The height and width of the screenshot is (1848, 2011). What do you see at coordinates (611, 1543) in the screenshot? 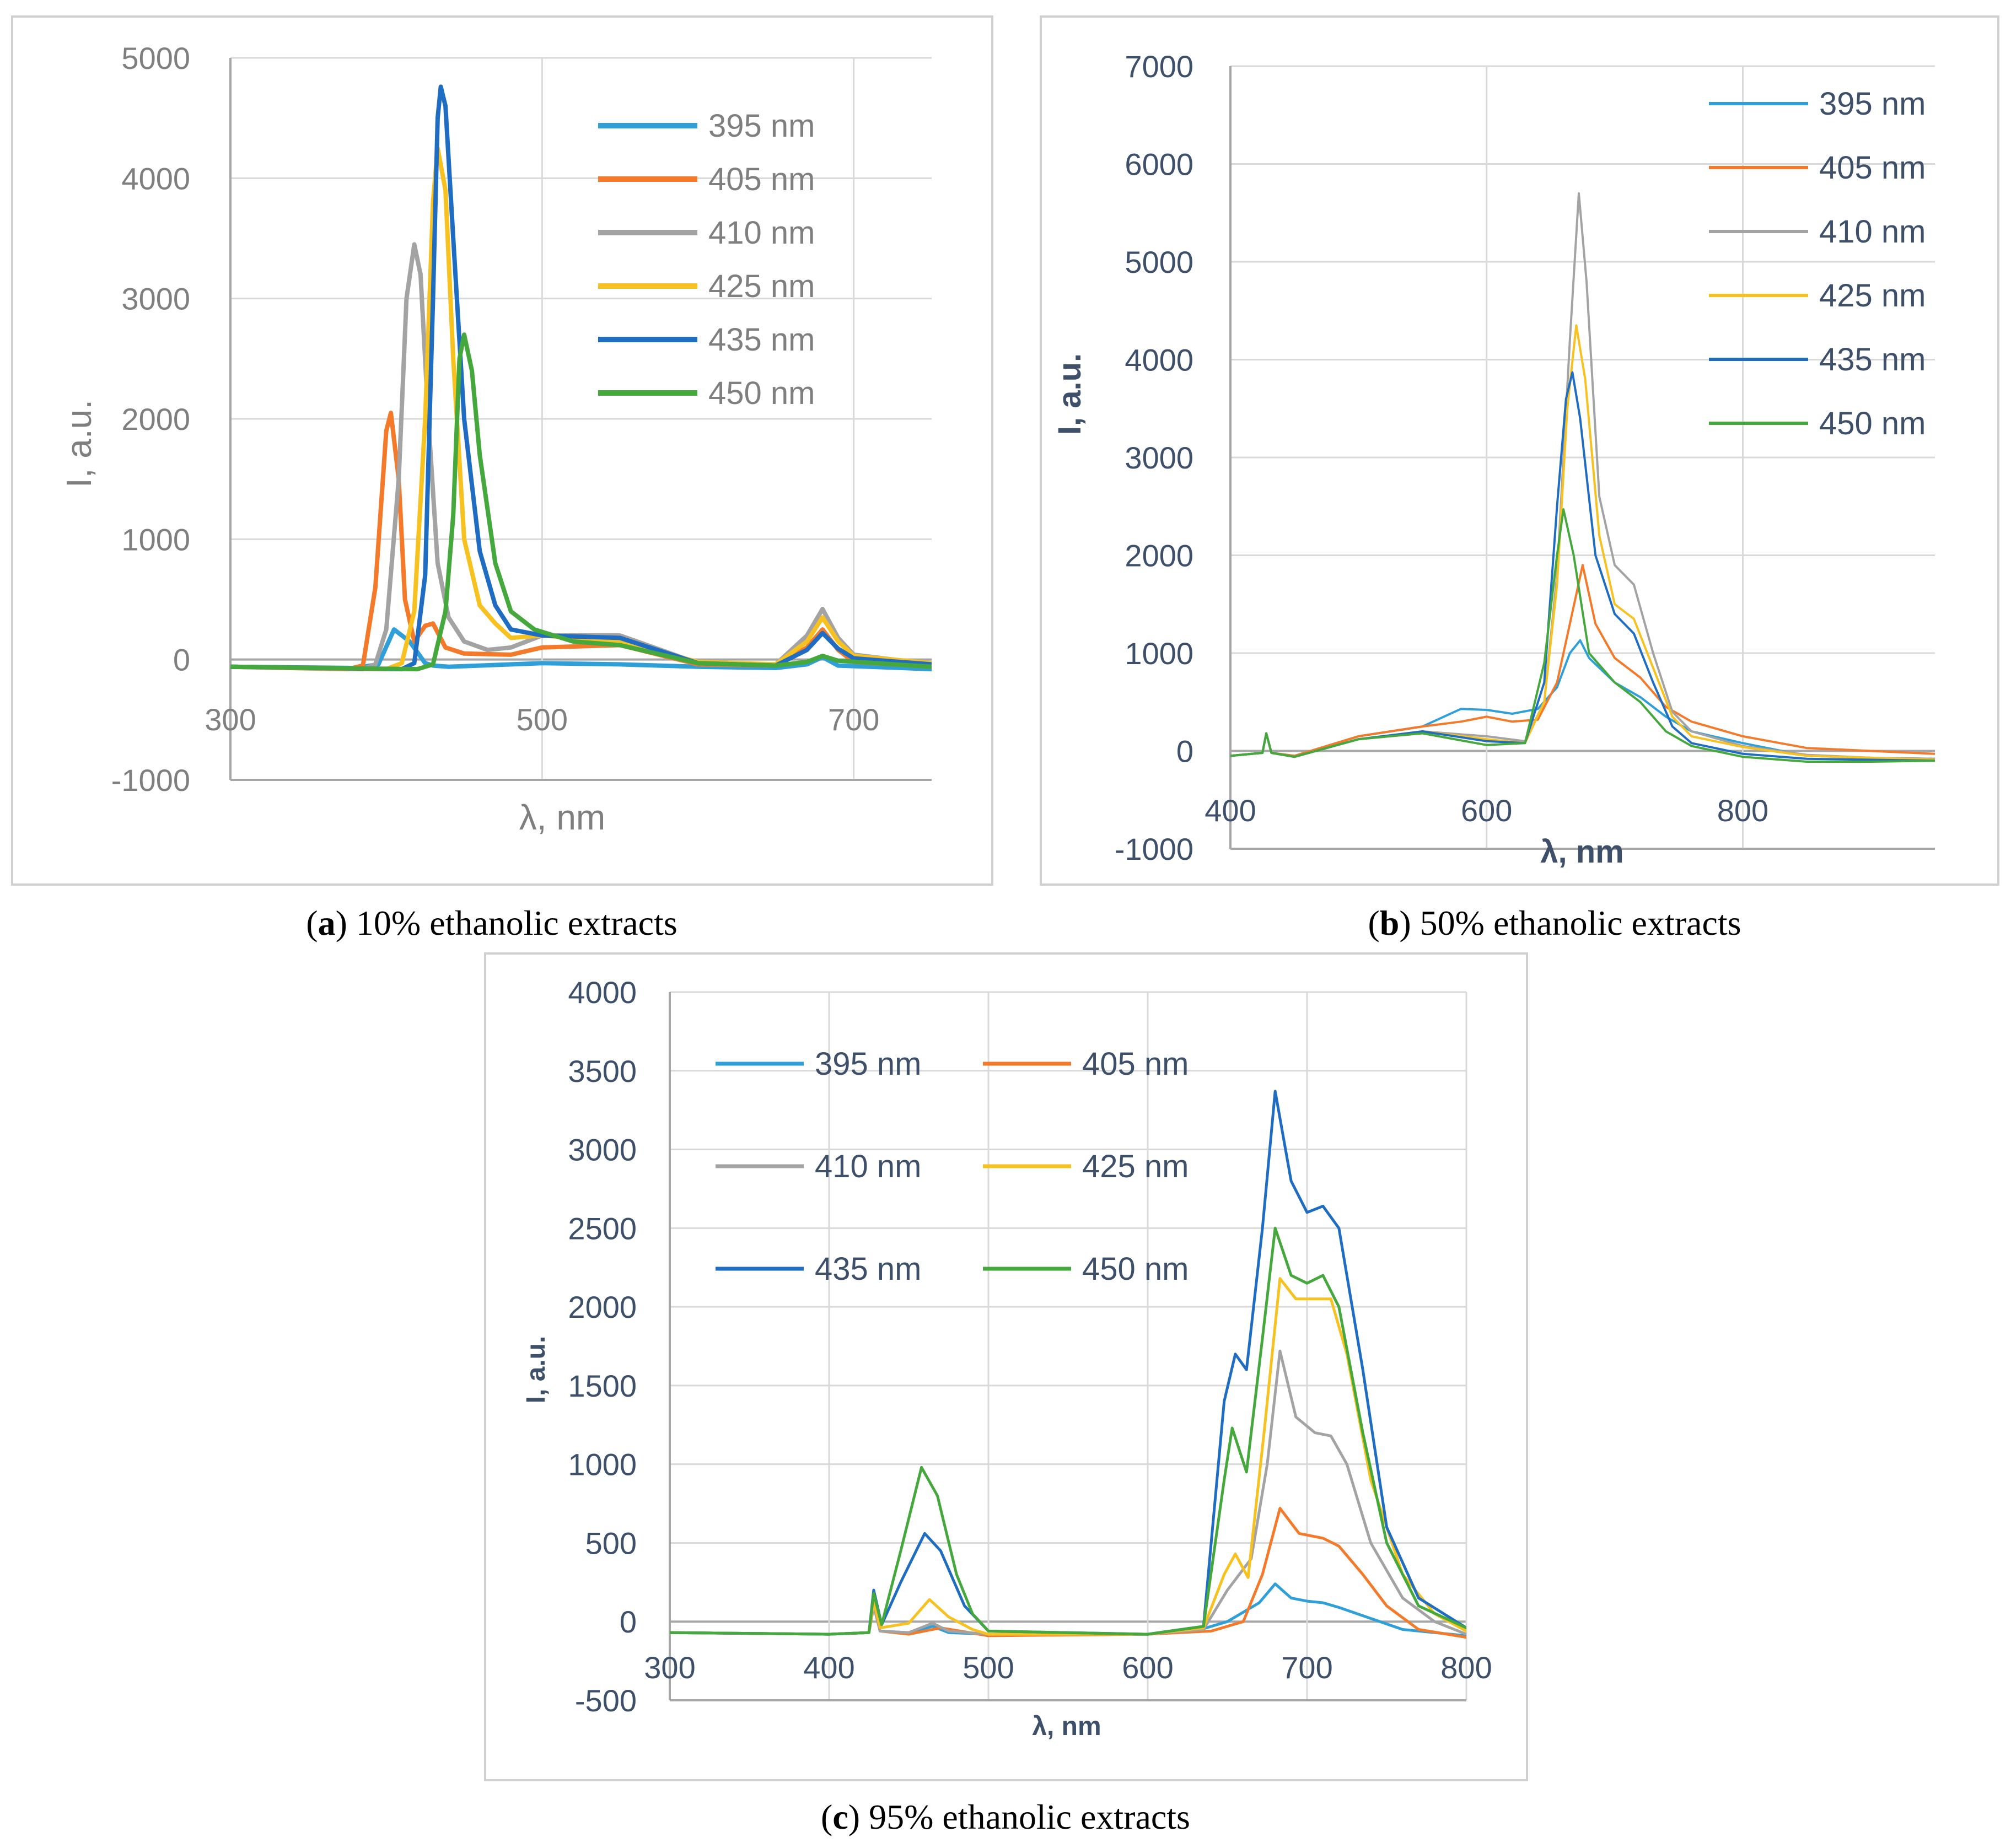
I see `y-tick-label: 500` at bounding box center [611, 1543].